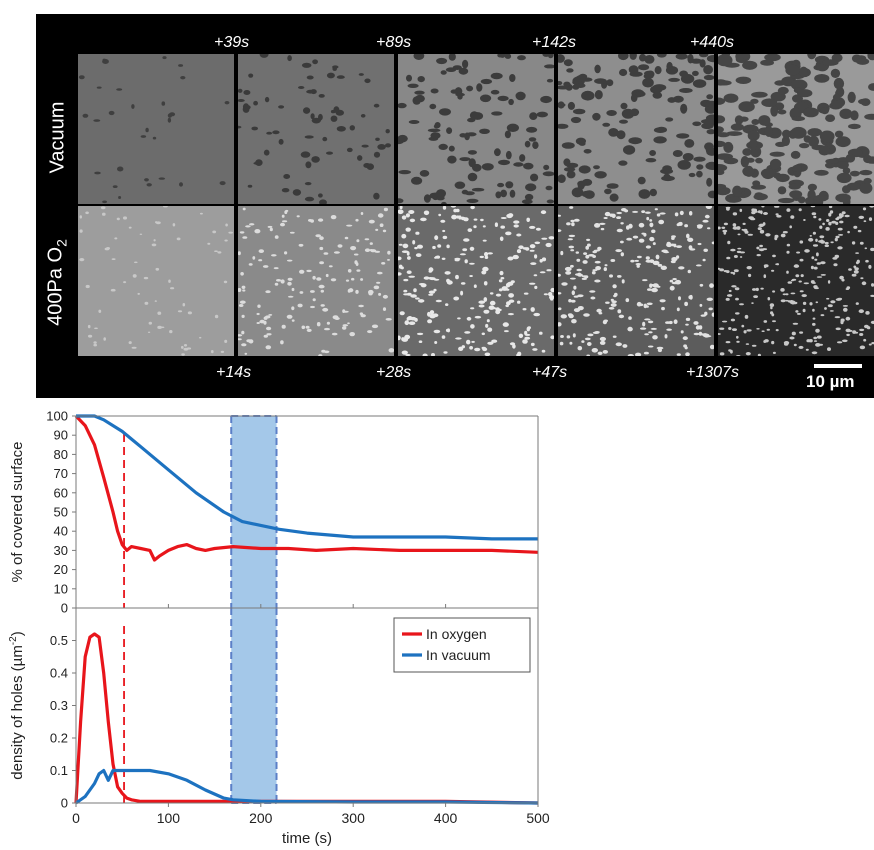 This screenshot has width=874, height=850. I want to click on x-tick-label: 0, so click(76, 818).